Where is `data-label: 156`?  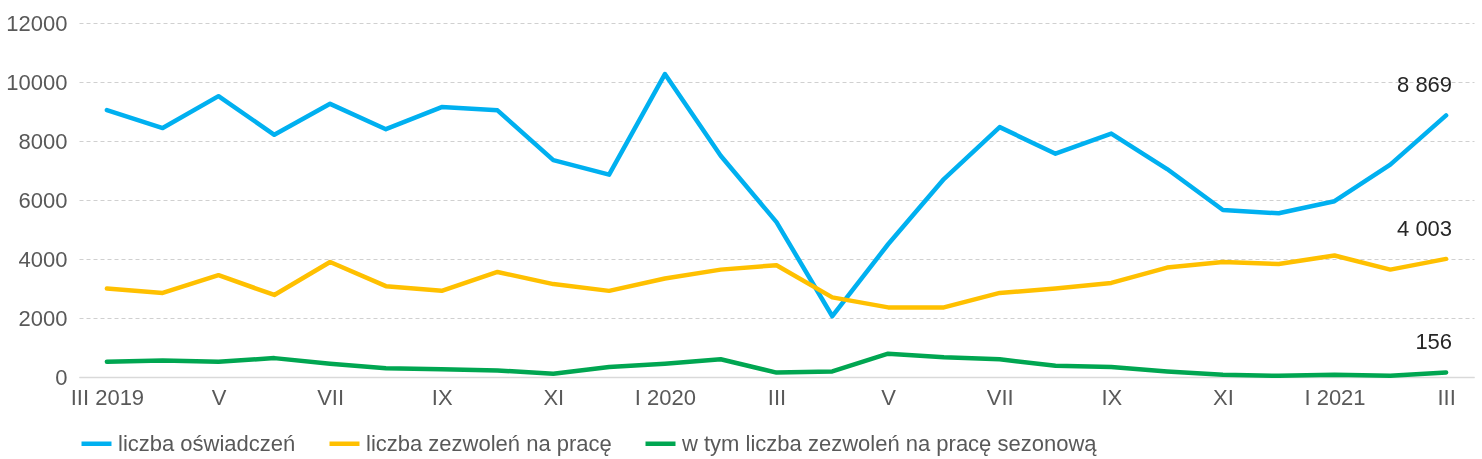
data-label: 156 is located at coordinates (1434, 342).